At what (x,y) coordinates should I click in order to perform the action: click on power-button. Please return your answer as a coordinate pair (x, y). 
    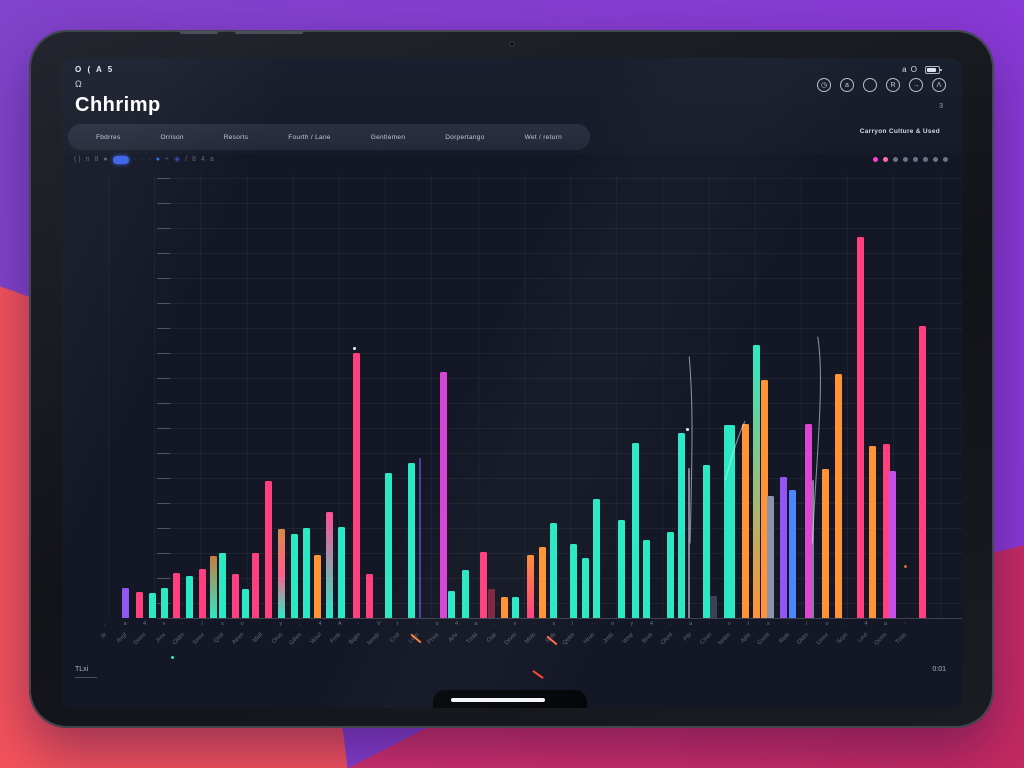
    Looking at the image, I should click on (199, 32).